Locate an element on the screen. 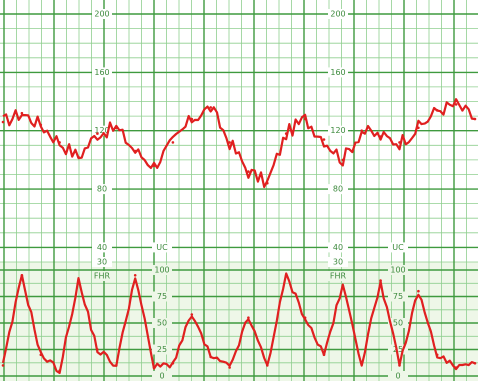  fhr-scale-label: 80 is located at coordinates (338, 189).